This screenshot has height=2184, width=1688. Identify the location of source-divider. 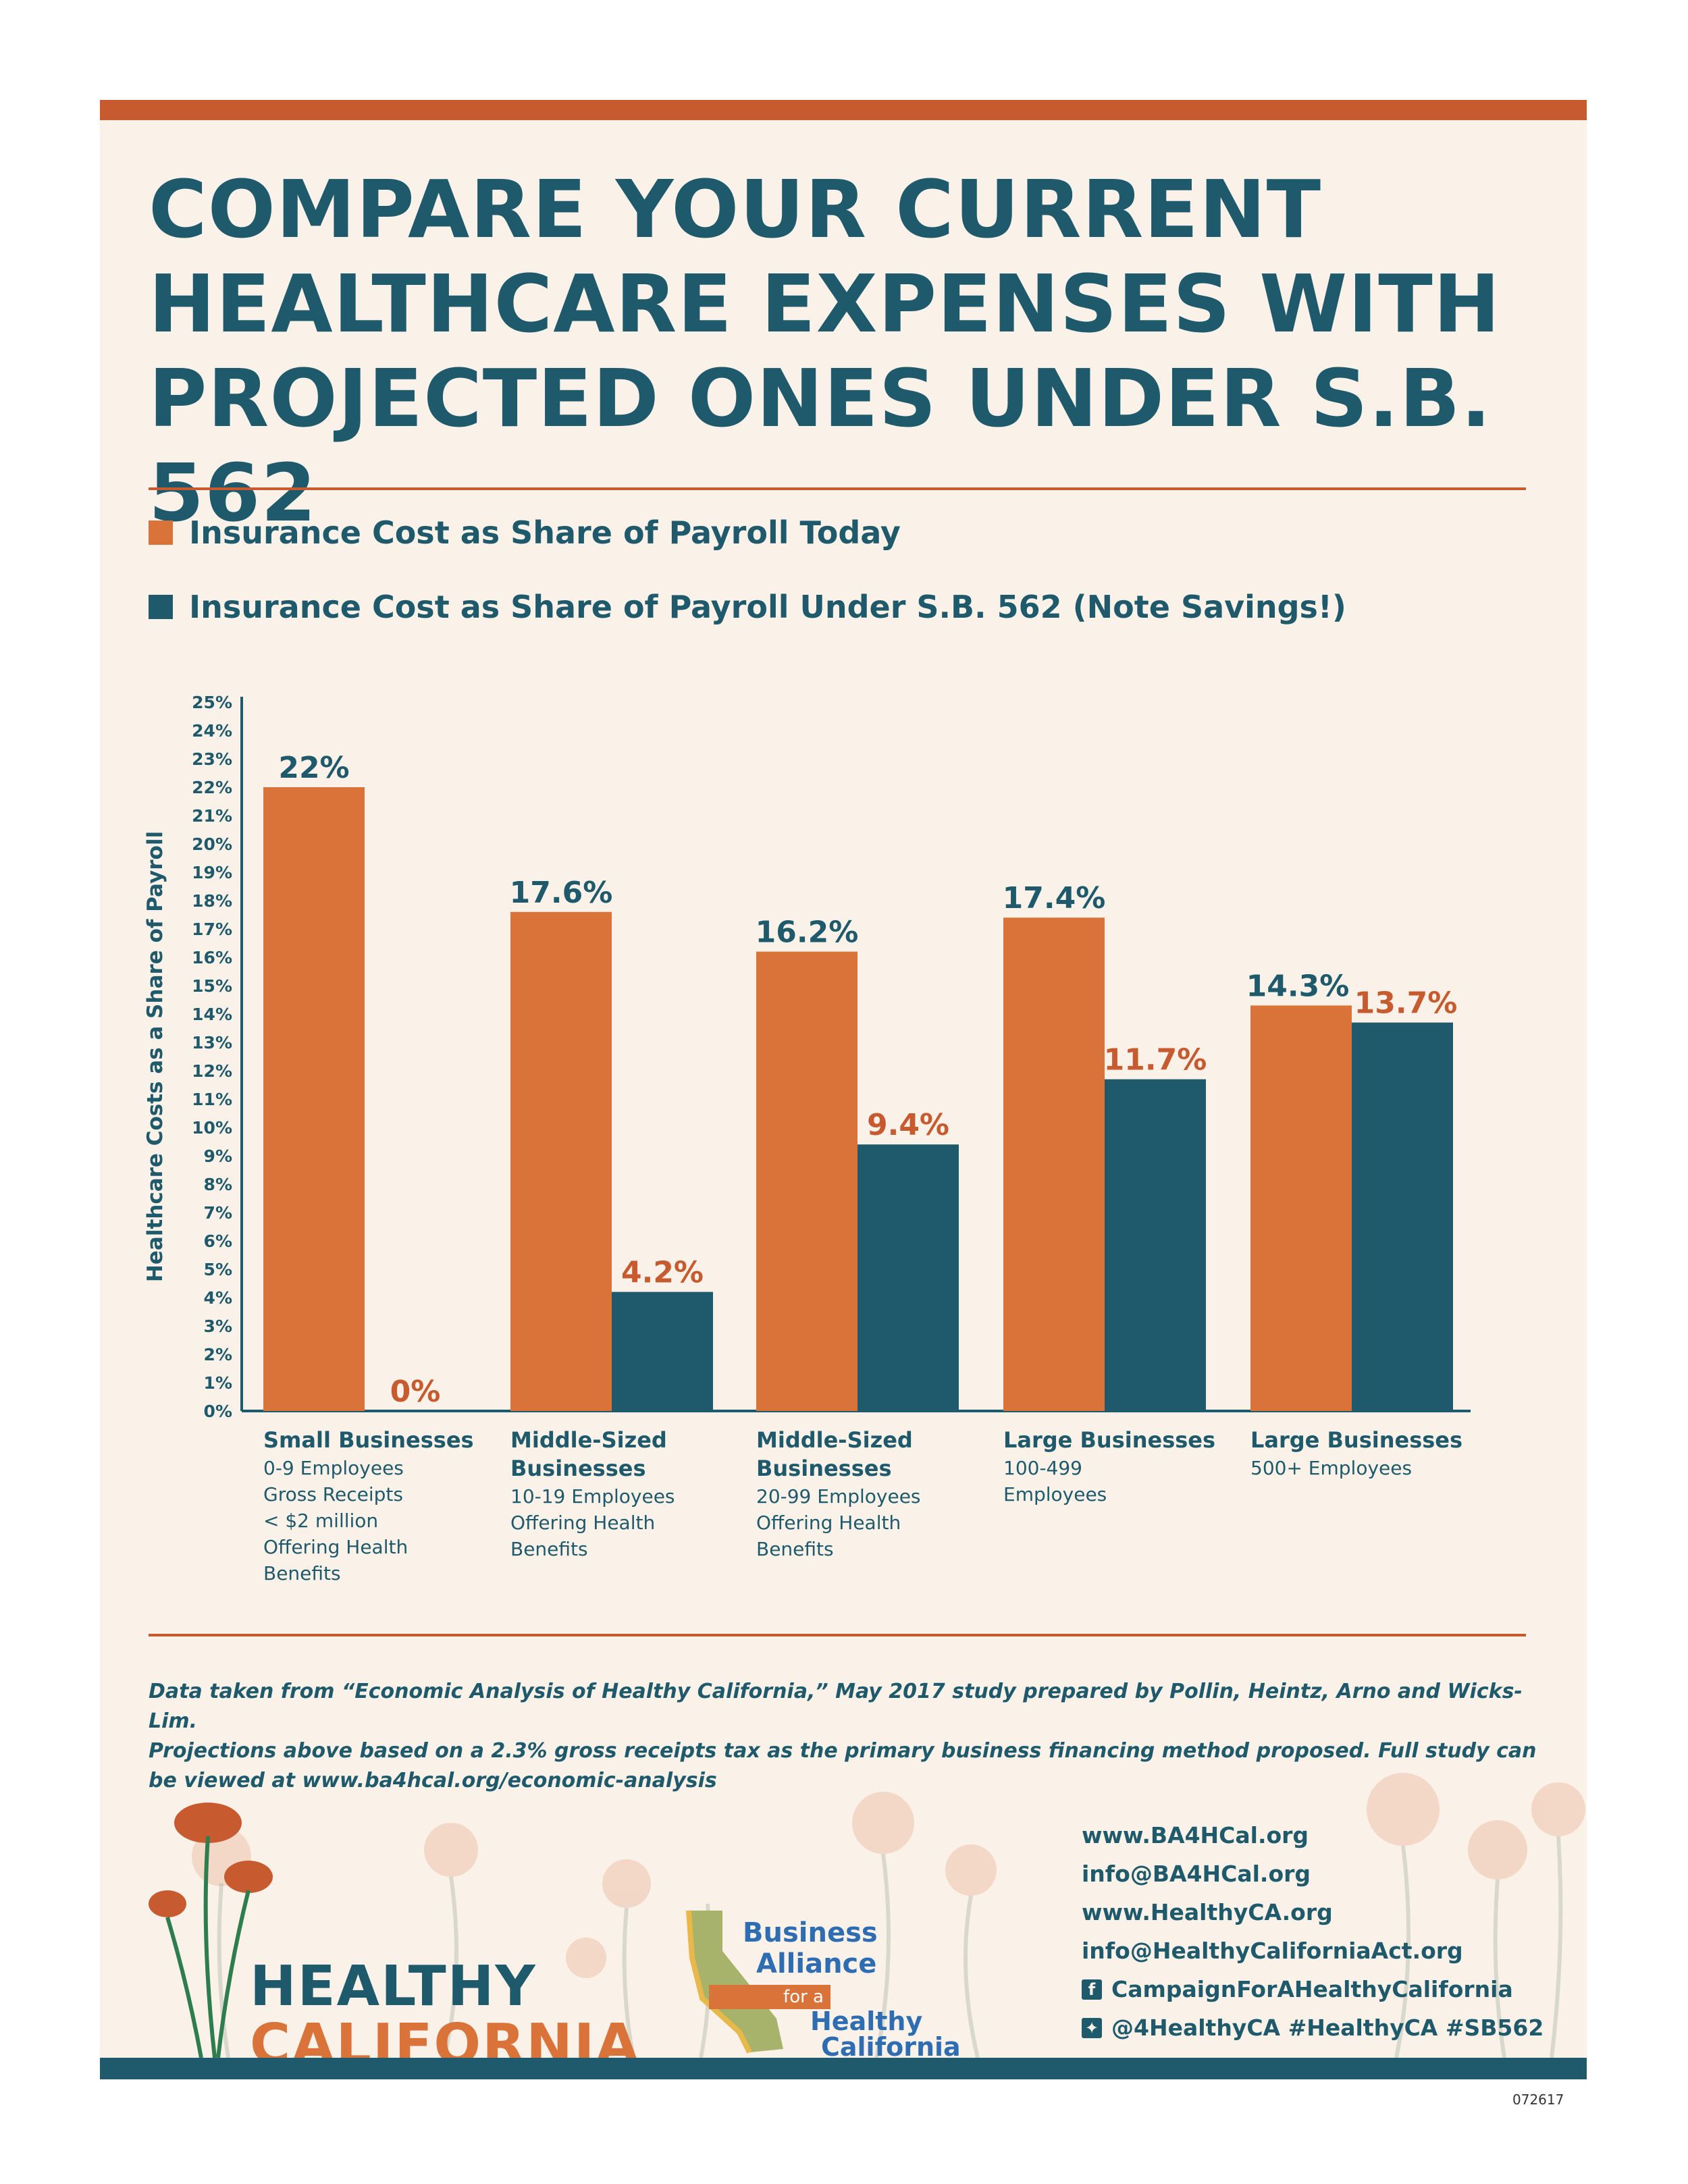
(837, 1635).